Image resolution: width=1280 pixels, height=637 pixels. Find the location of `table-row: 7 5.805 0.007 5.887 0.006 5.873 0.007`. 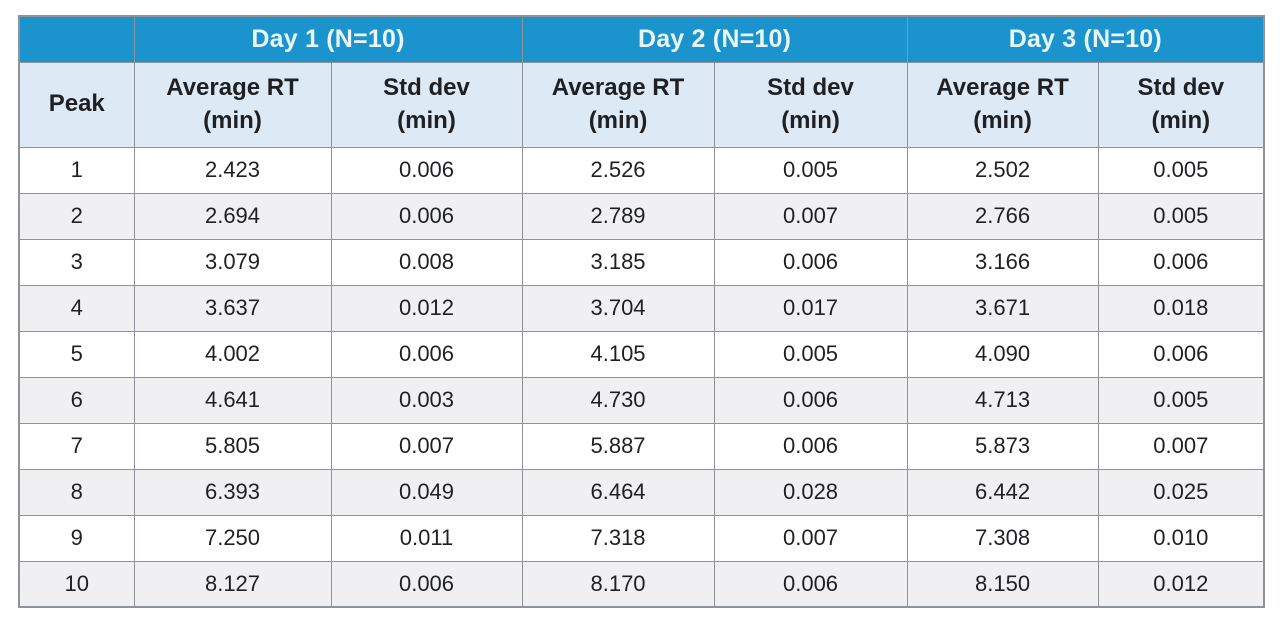

table-row: 7 5.805 0.007 5.887 0.006 5.873 0.007 is located at coordinates (641, 446).